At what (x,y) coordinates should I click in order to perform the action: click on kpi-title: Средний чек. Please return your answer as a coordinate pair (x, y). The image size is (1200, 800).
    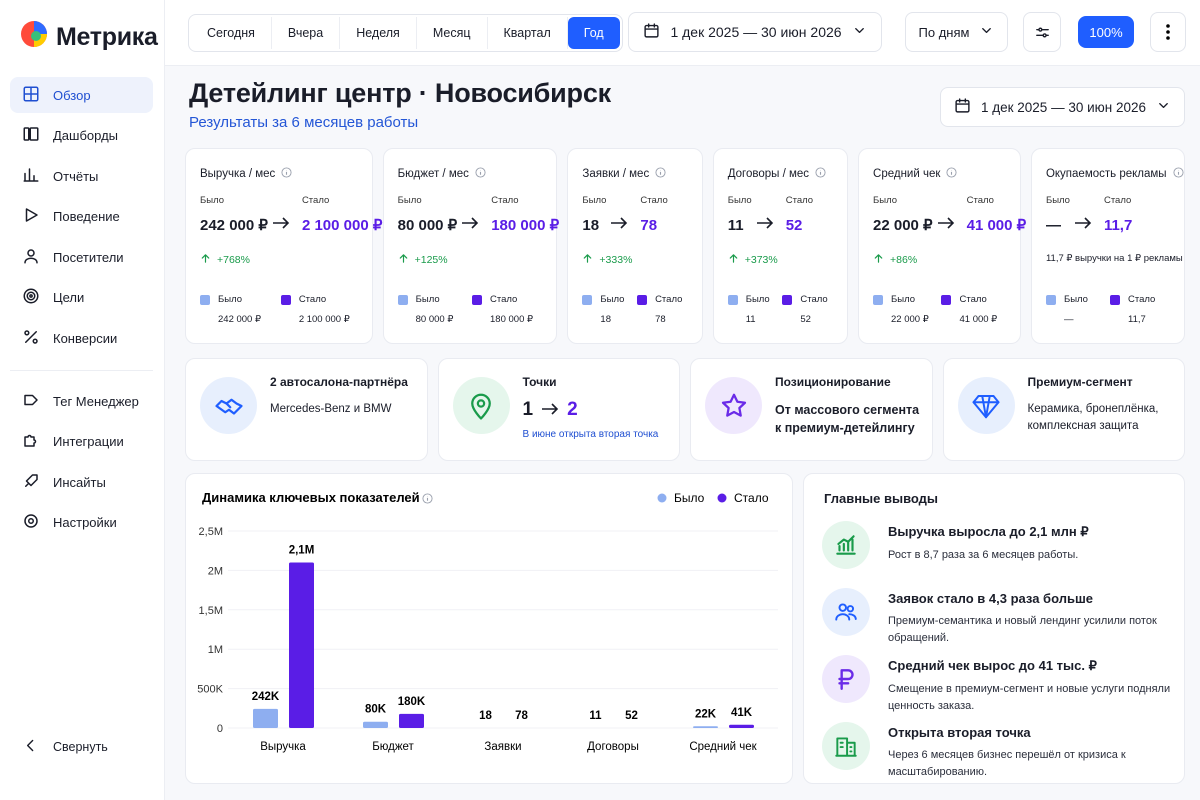
    Looking at the image, I should click on (915, 174).